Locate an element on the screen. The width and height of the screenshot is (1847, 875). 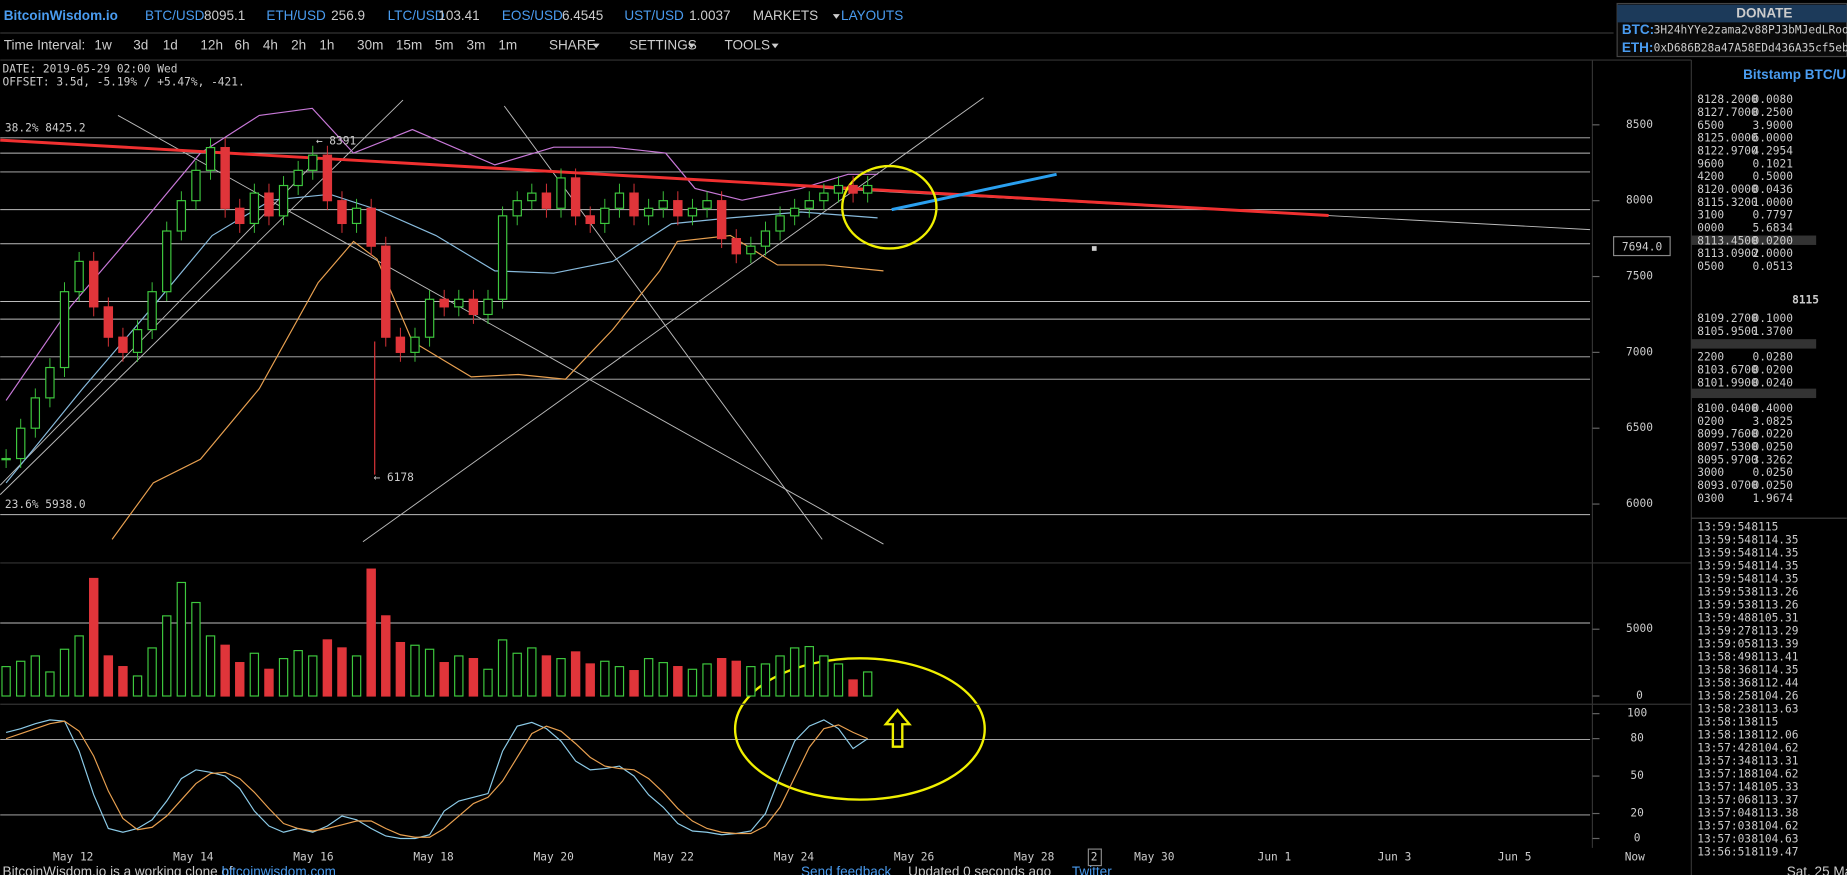
orderbook-amount: 1.3700 is located at coordinates (1773, 331).